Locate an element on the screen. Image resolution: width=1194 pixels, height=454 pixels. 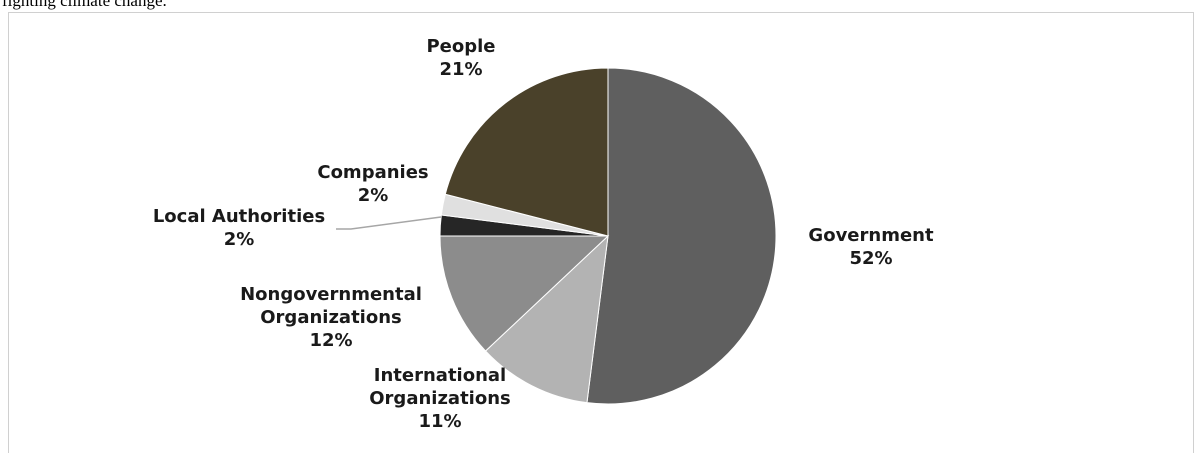
slice-label-nongovernmental-organizations: Nongovernmental Organizations 12% is located at coordinates (331, 317).